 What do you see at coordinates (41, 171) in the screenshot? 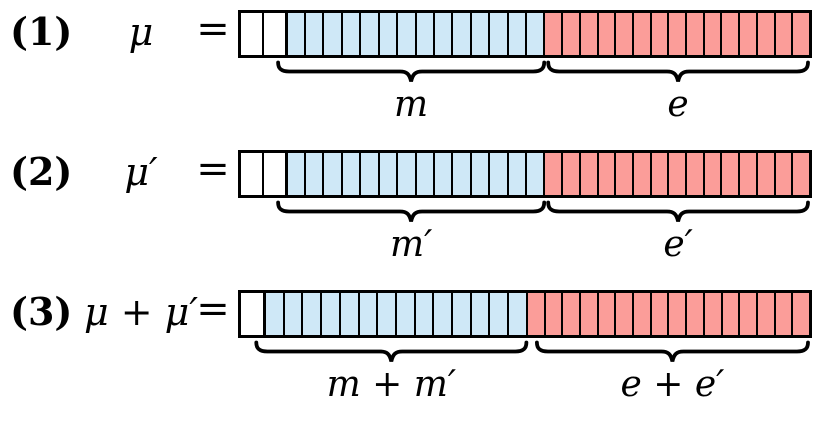
I see `equation-number: (2)` at bounding box center [41, 171].